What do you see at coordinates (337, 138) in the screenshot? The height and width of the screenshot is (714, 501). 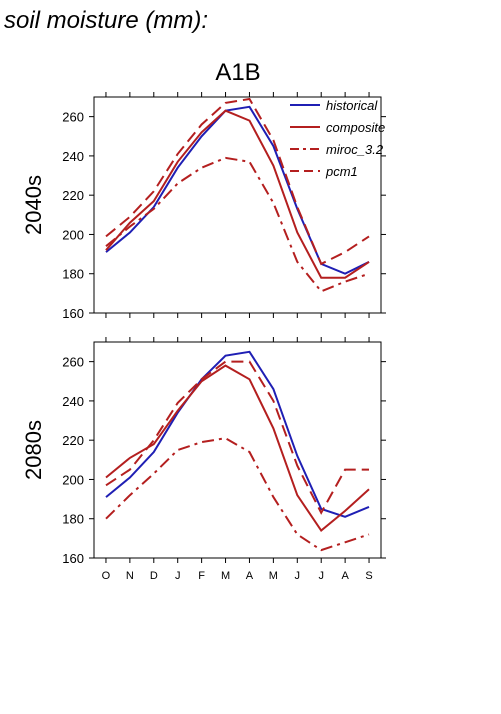 I see `legend: historical composite miroc_3.2 pcm1` at bounding box center [337, 138].